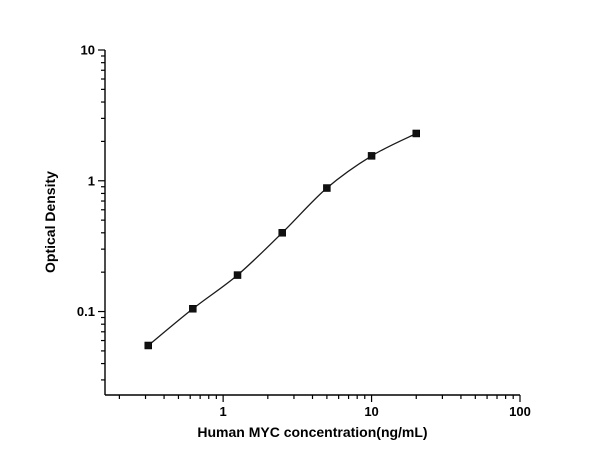  What do you see at coordinates (520, 411) in the screenshot?
I see `x-tick-label: 100` at bounding box center [520, 411].